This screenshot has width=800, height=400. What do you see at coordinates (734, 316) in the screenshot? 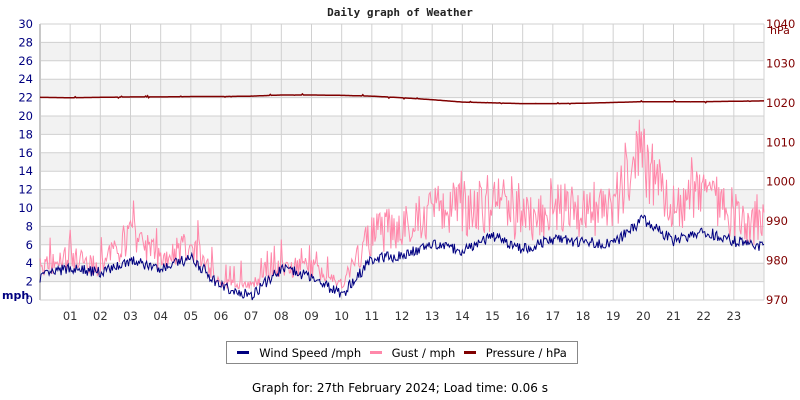
I see `x-tick-label: 23` at bounding box center [734, 316].